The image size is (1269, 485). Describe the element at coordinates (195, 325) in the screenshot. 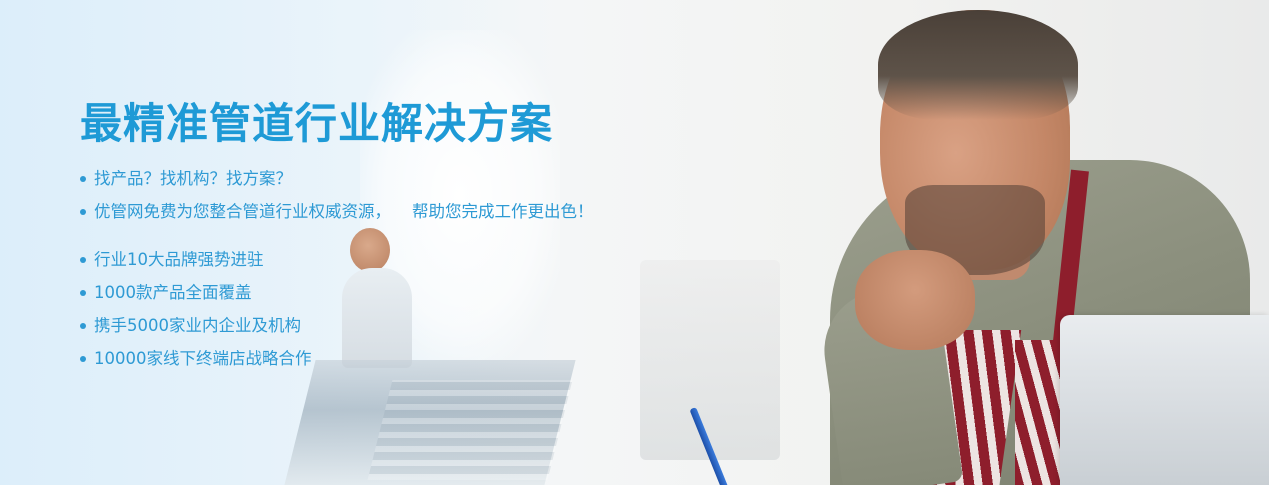

I see `feature-list-item: 携手5000家业内企业及机构` at that location.